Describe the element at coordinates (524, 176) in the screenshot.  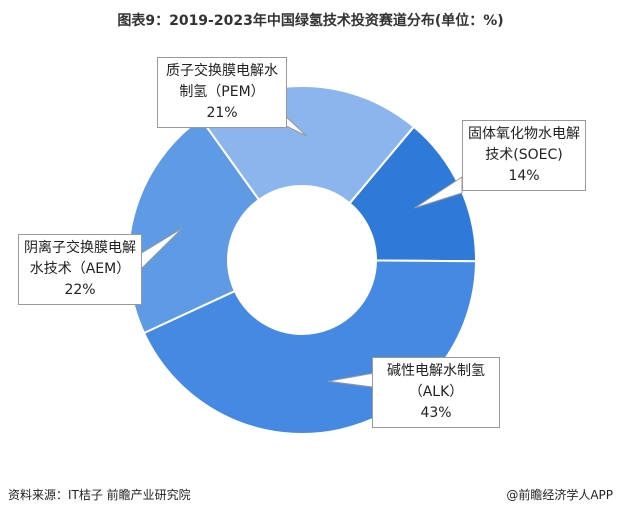
I see `value-label: 14%` at that location.